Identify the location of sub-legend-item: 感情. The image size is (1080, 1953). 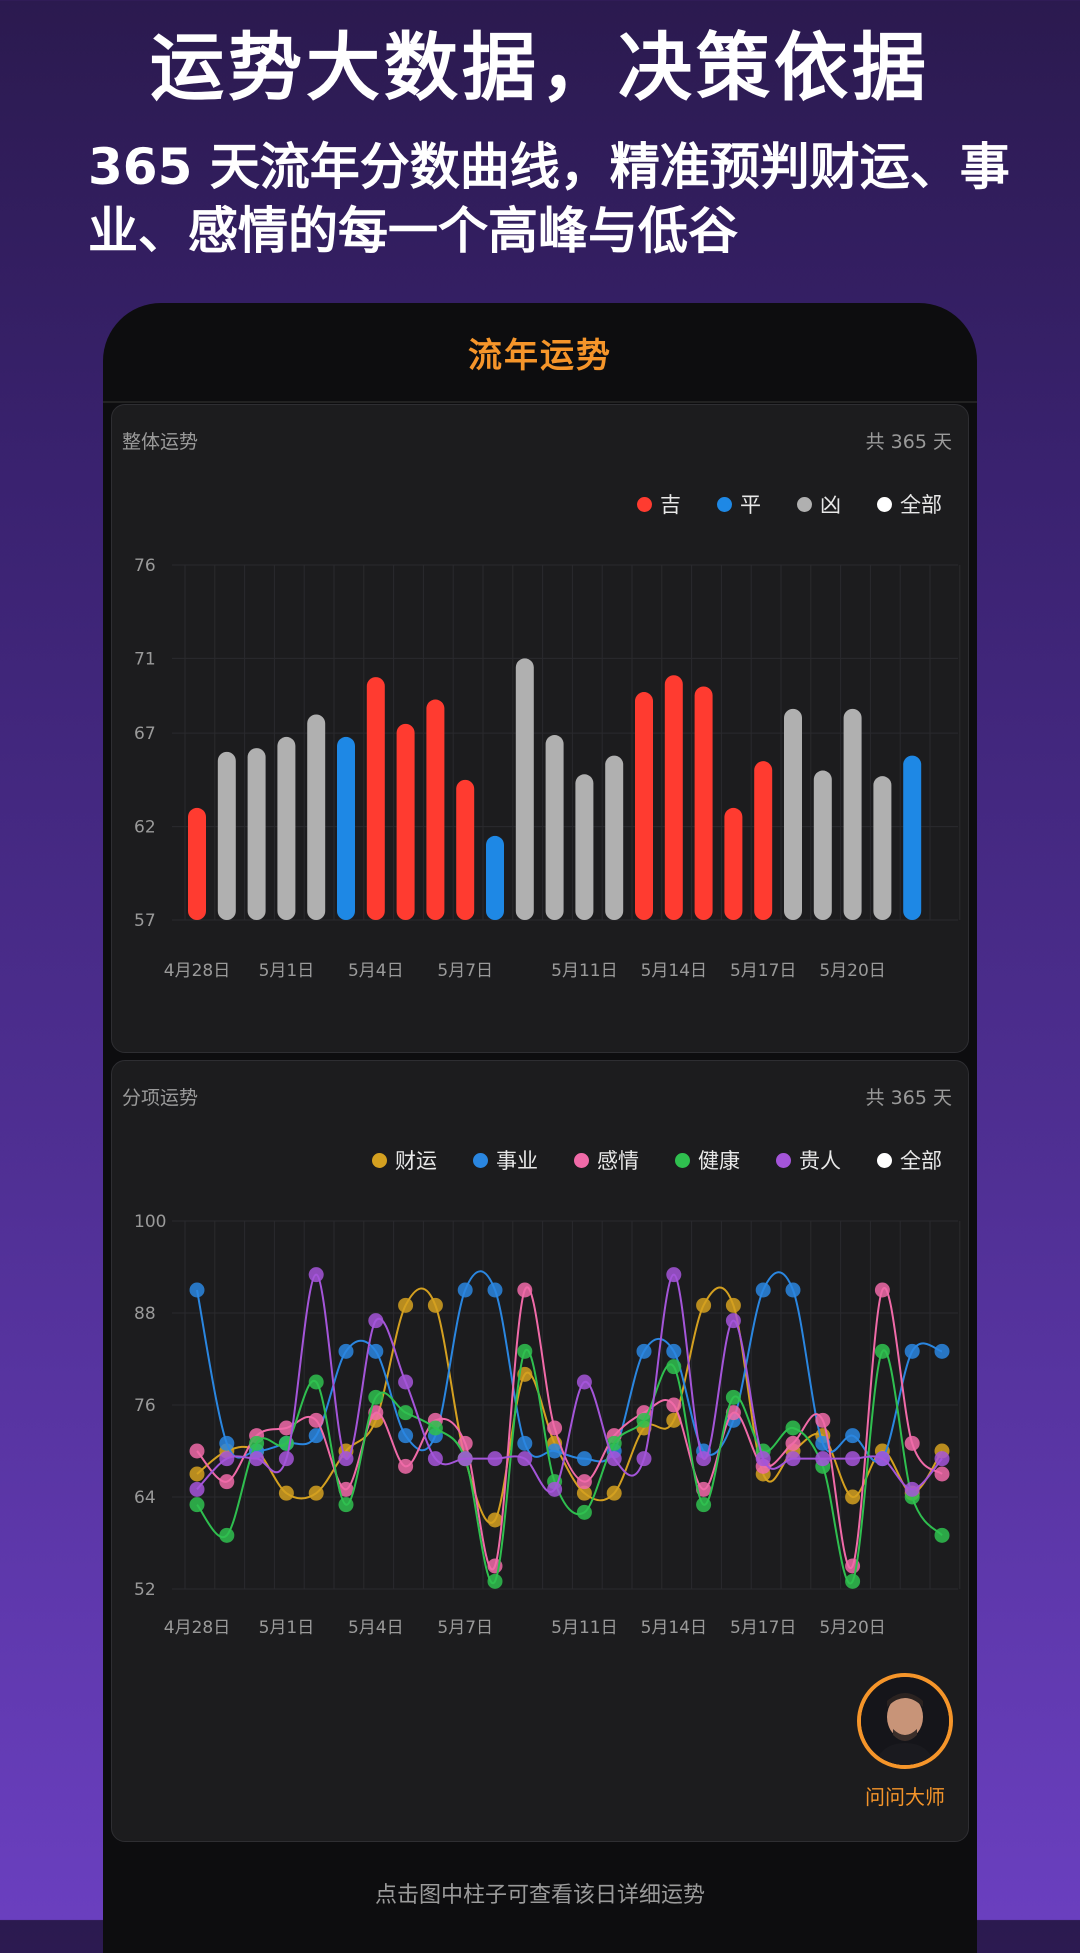
(606, 1160).